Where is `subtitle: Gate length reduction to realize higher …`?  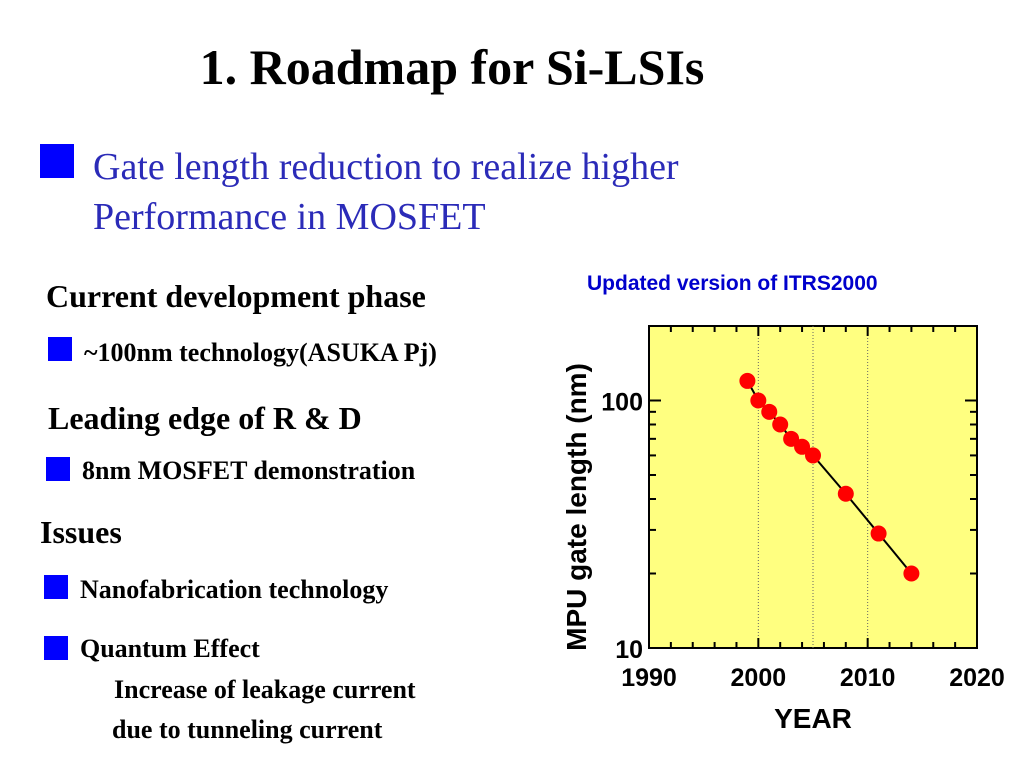
subtitle: Gate length reduction to realize higher … is located at coordinates (386, 192).